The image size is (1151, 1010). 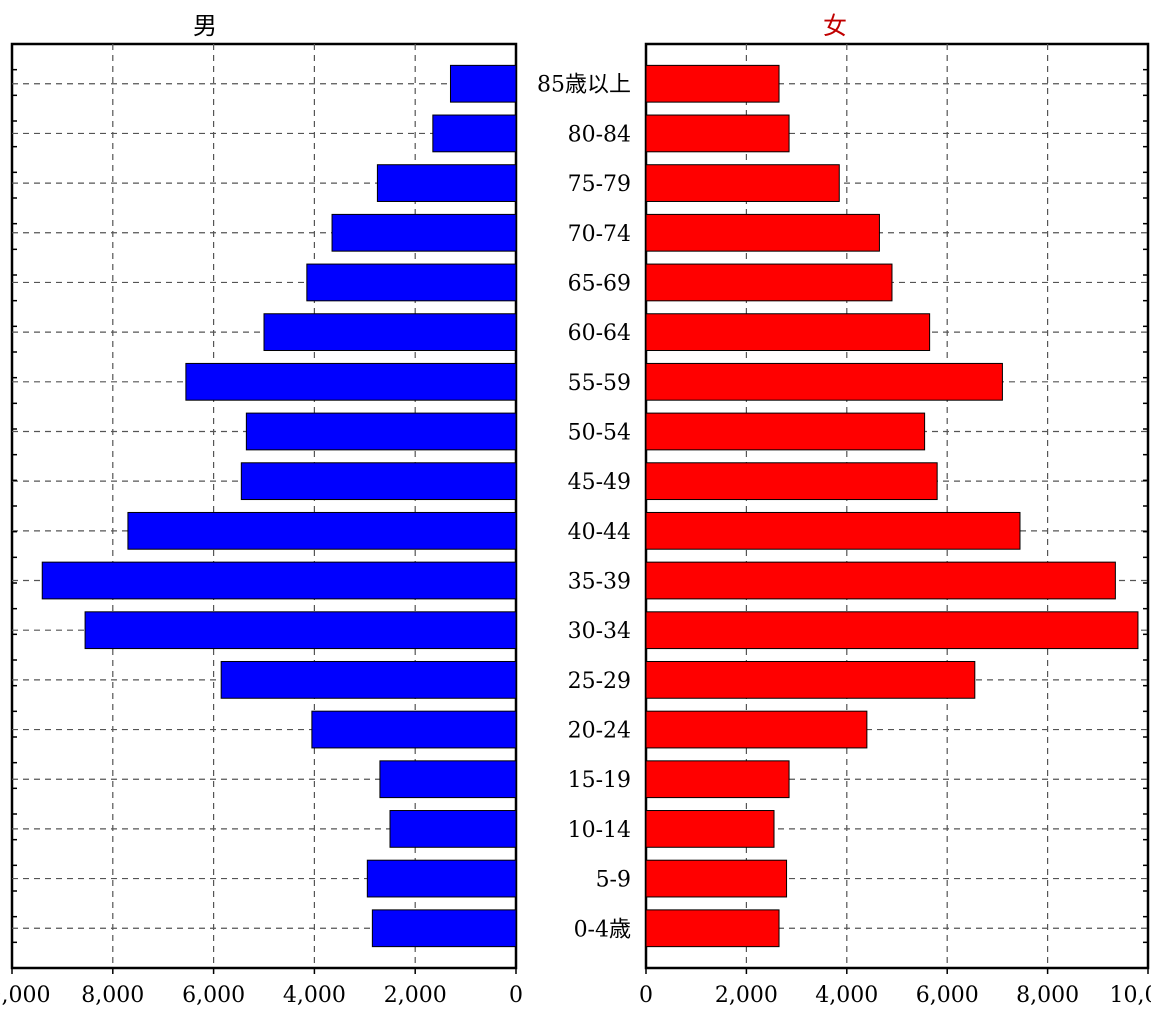 What do you see at coordinates (599, 780) in the screenshot?
I see `age-group-label: 15-19` at bounding box center [599, 780].